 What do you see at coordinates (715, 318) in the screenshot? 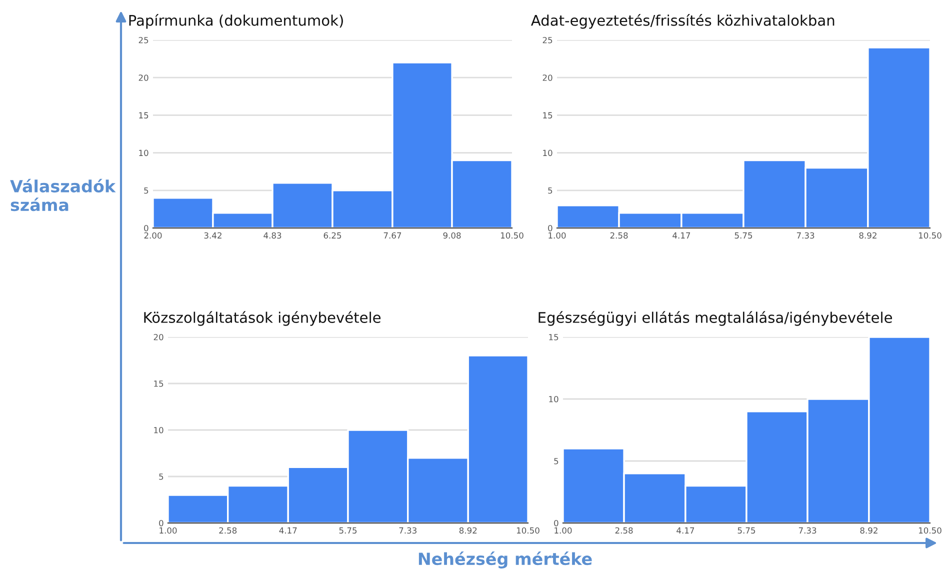
I see `chart-title: Egészségügyi ellátás megtalálása/igénybevétele` at bounding box center [715, 318].